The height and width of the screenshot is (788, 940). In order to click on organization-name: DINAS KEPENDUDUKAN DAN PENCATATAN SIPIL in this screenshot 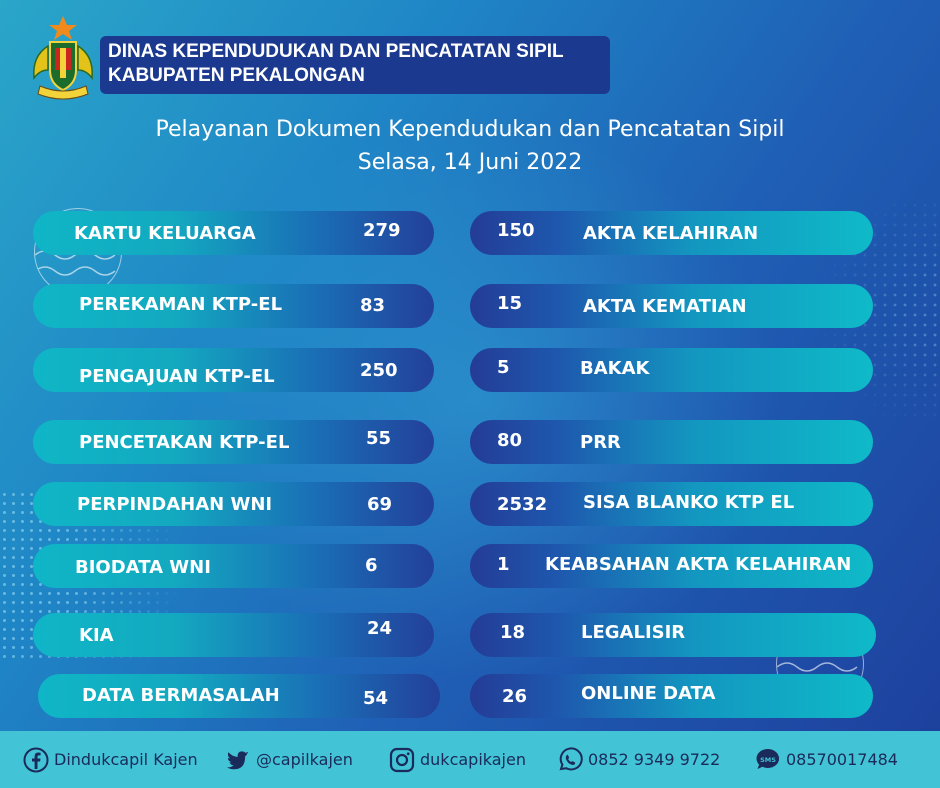, I will do `click(336, 51)`.